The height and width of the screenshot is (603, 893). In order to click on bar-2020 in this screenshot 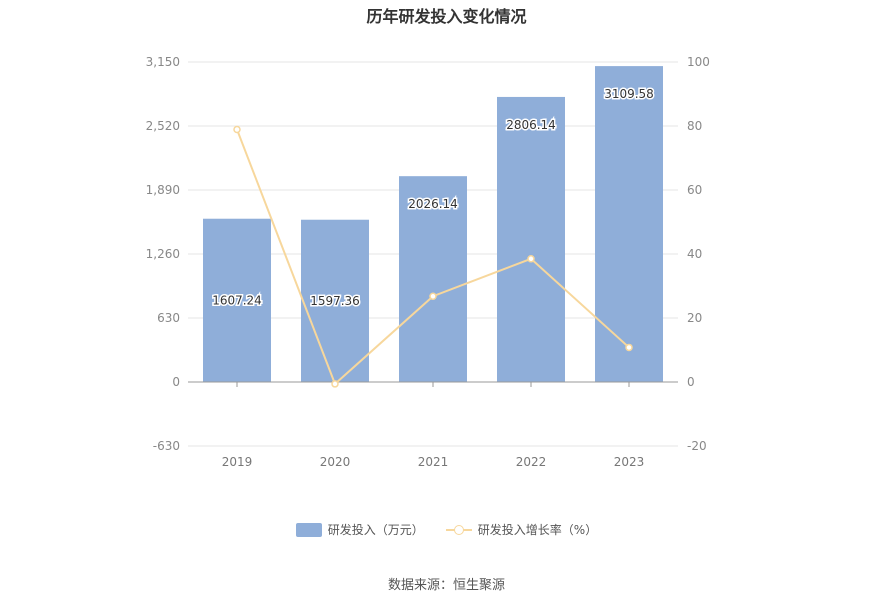, I will do `click(335, 300)`.